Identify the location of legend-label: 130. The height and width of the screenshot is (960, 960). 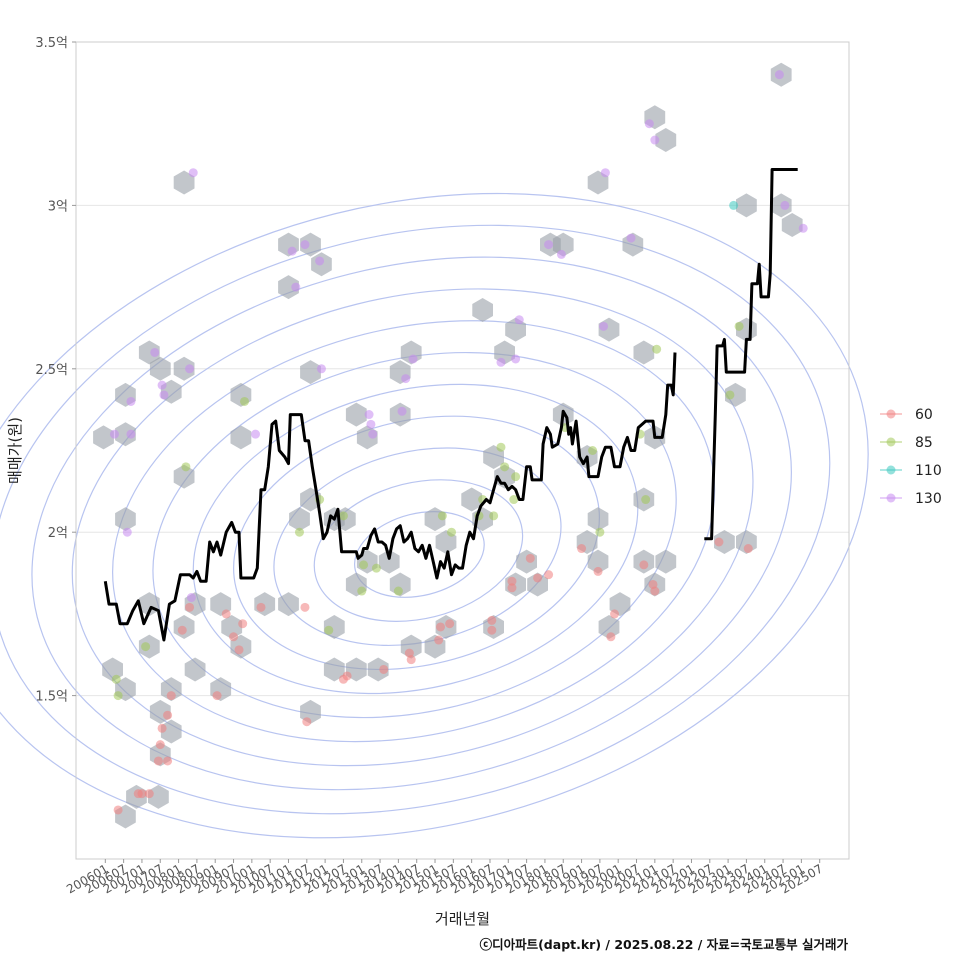
(928, 499).